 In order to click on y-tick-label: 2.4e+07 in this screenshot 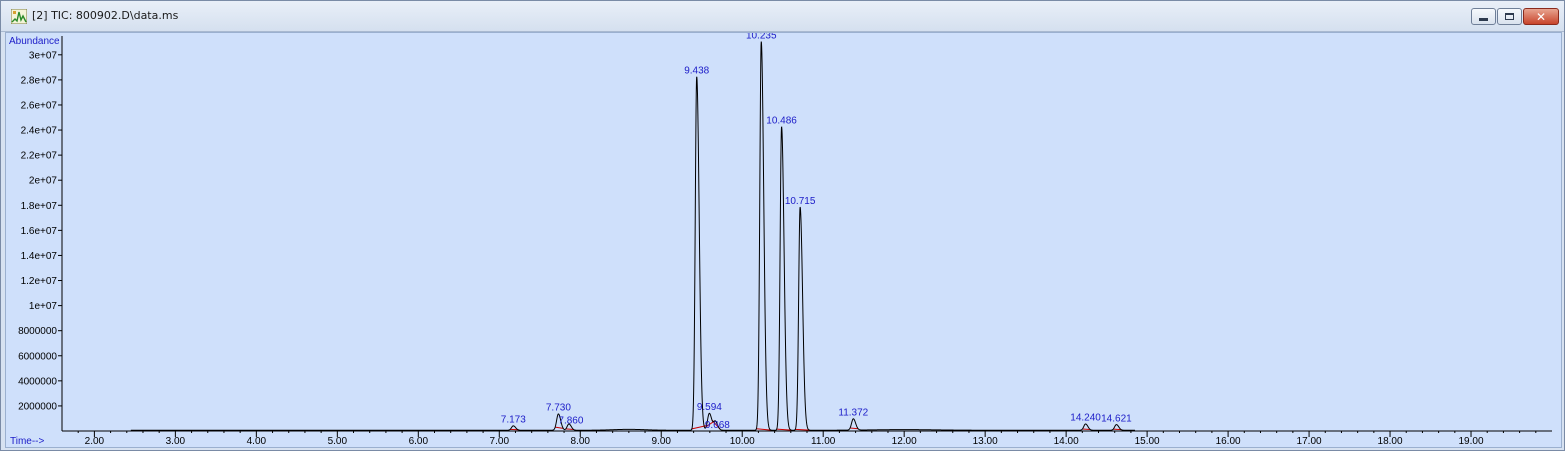, I will do `click(39, 131)`.